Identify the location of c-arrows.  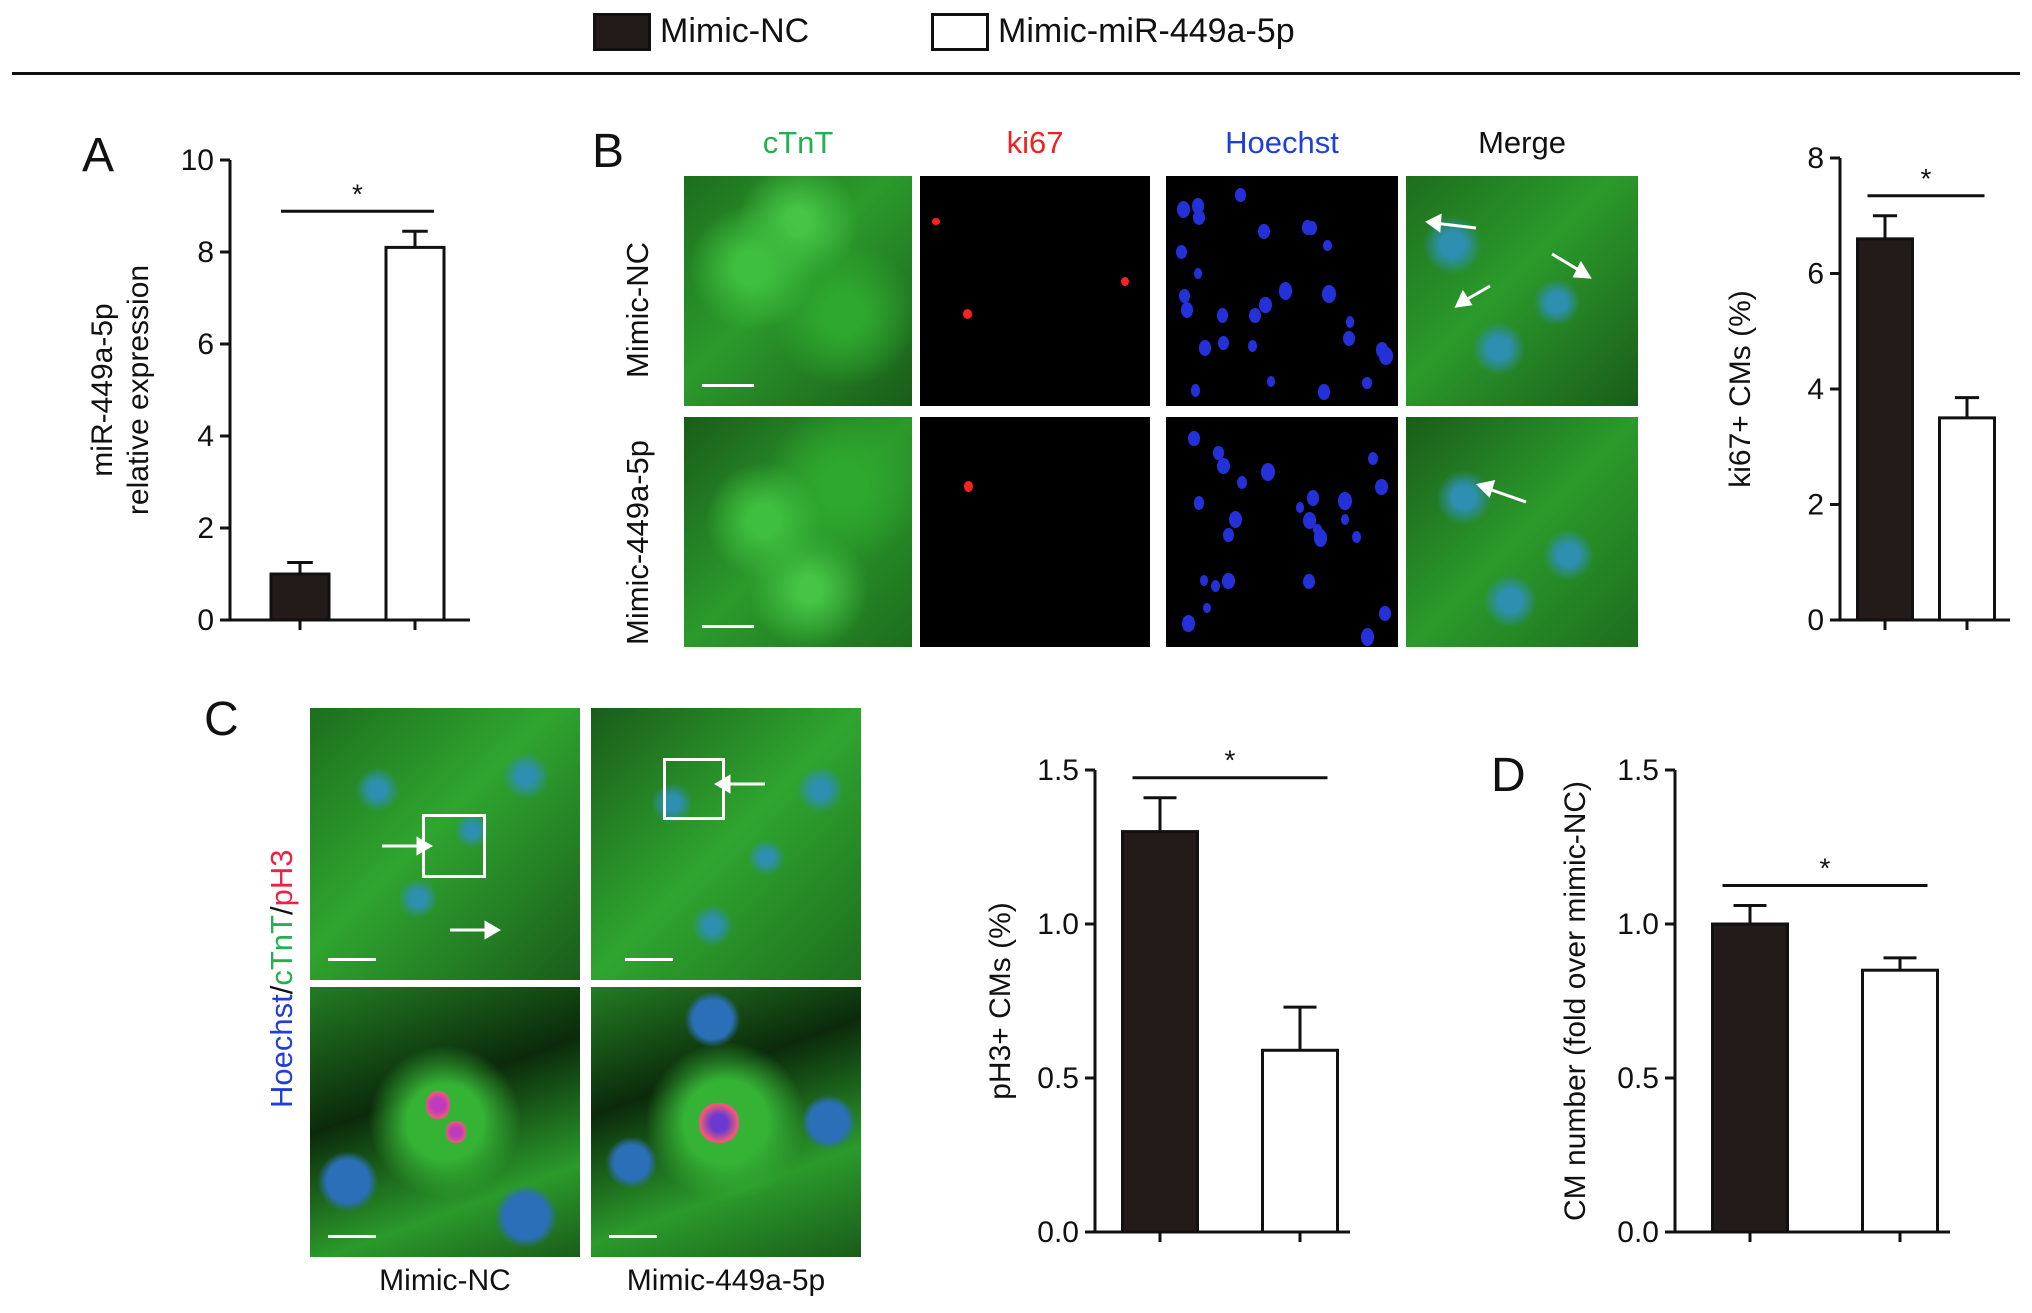
(441, 888).